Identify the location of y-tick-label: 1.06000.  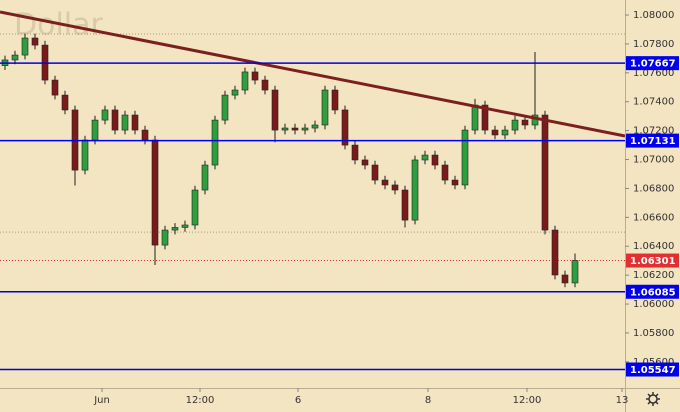
(653, 304).